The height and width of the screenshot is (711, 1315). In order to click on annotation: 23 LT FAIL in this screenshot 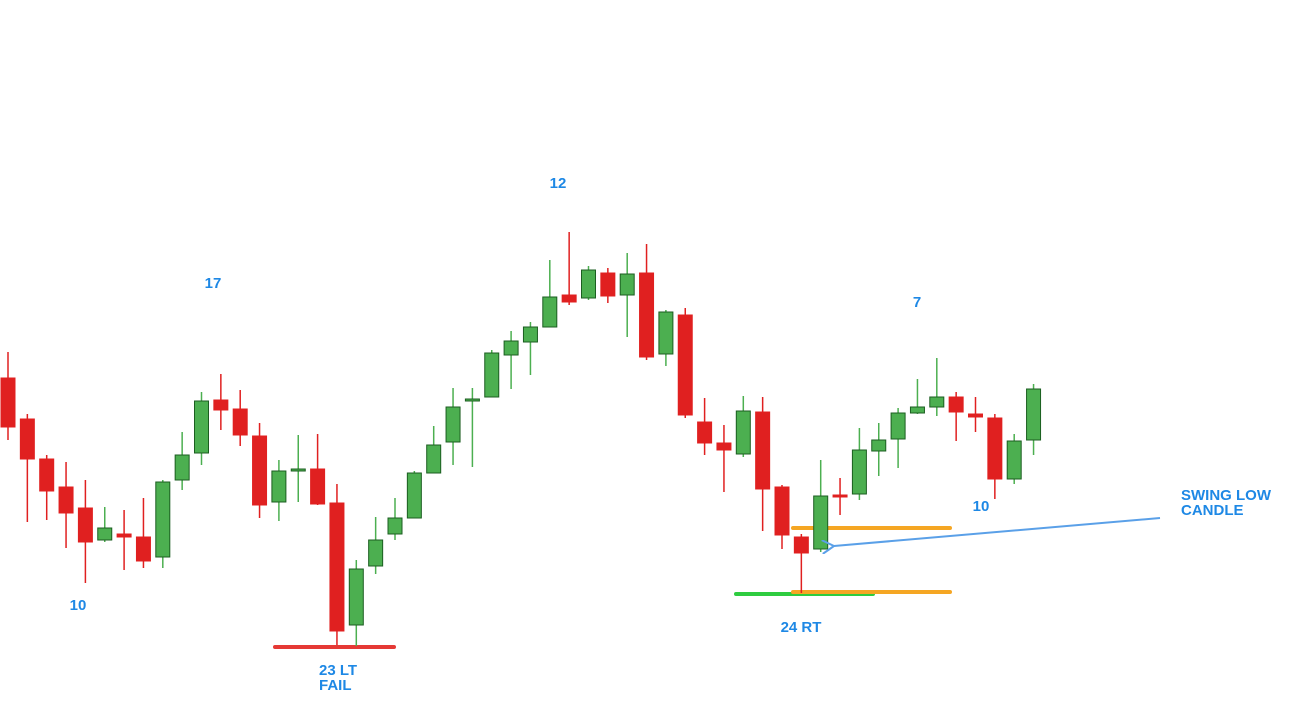, I will do `click(338, 678)`.